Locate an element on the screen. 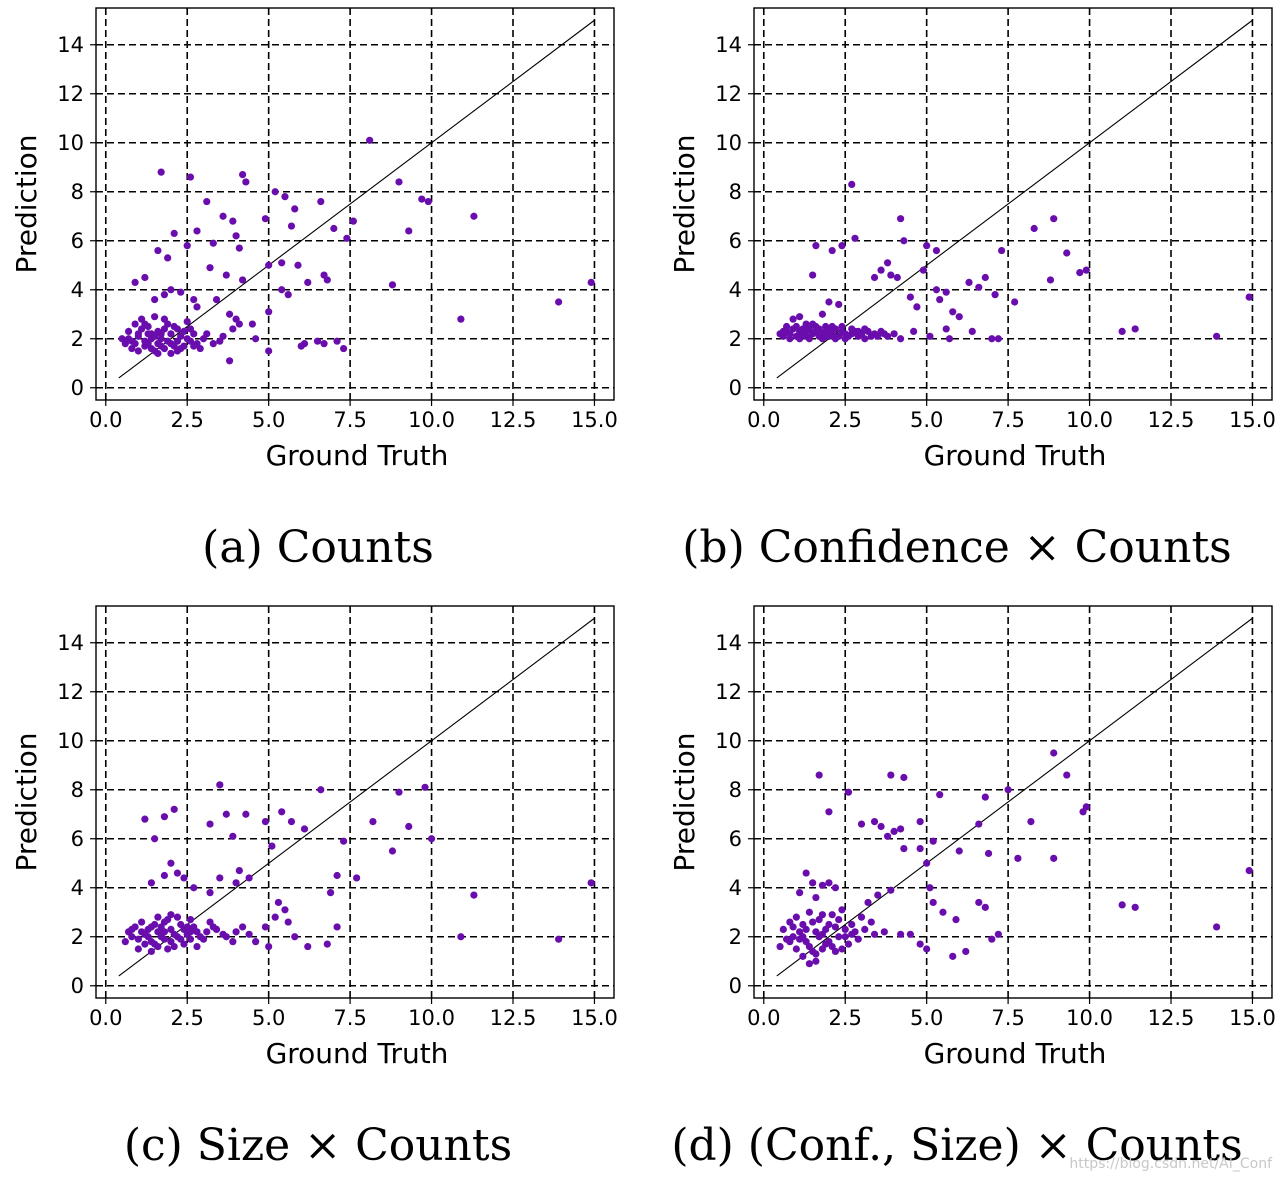  scatter-points is located at coordinates (1014, 261).